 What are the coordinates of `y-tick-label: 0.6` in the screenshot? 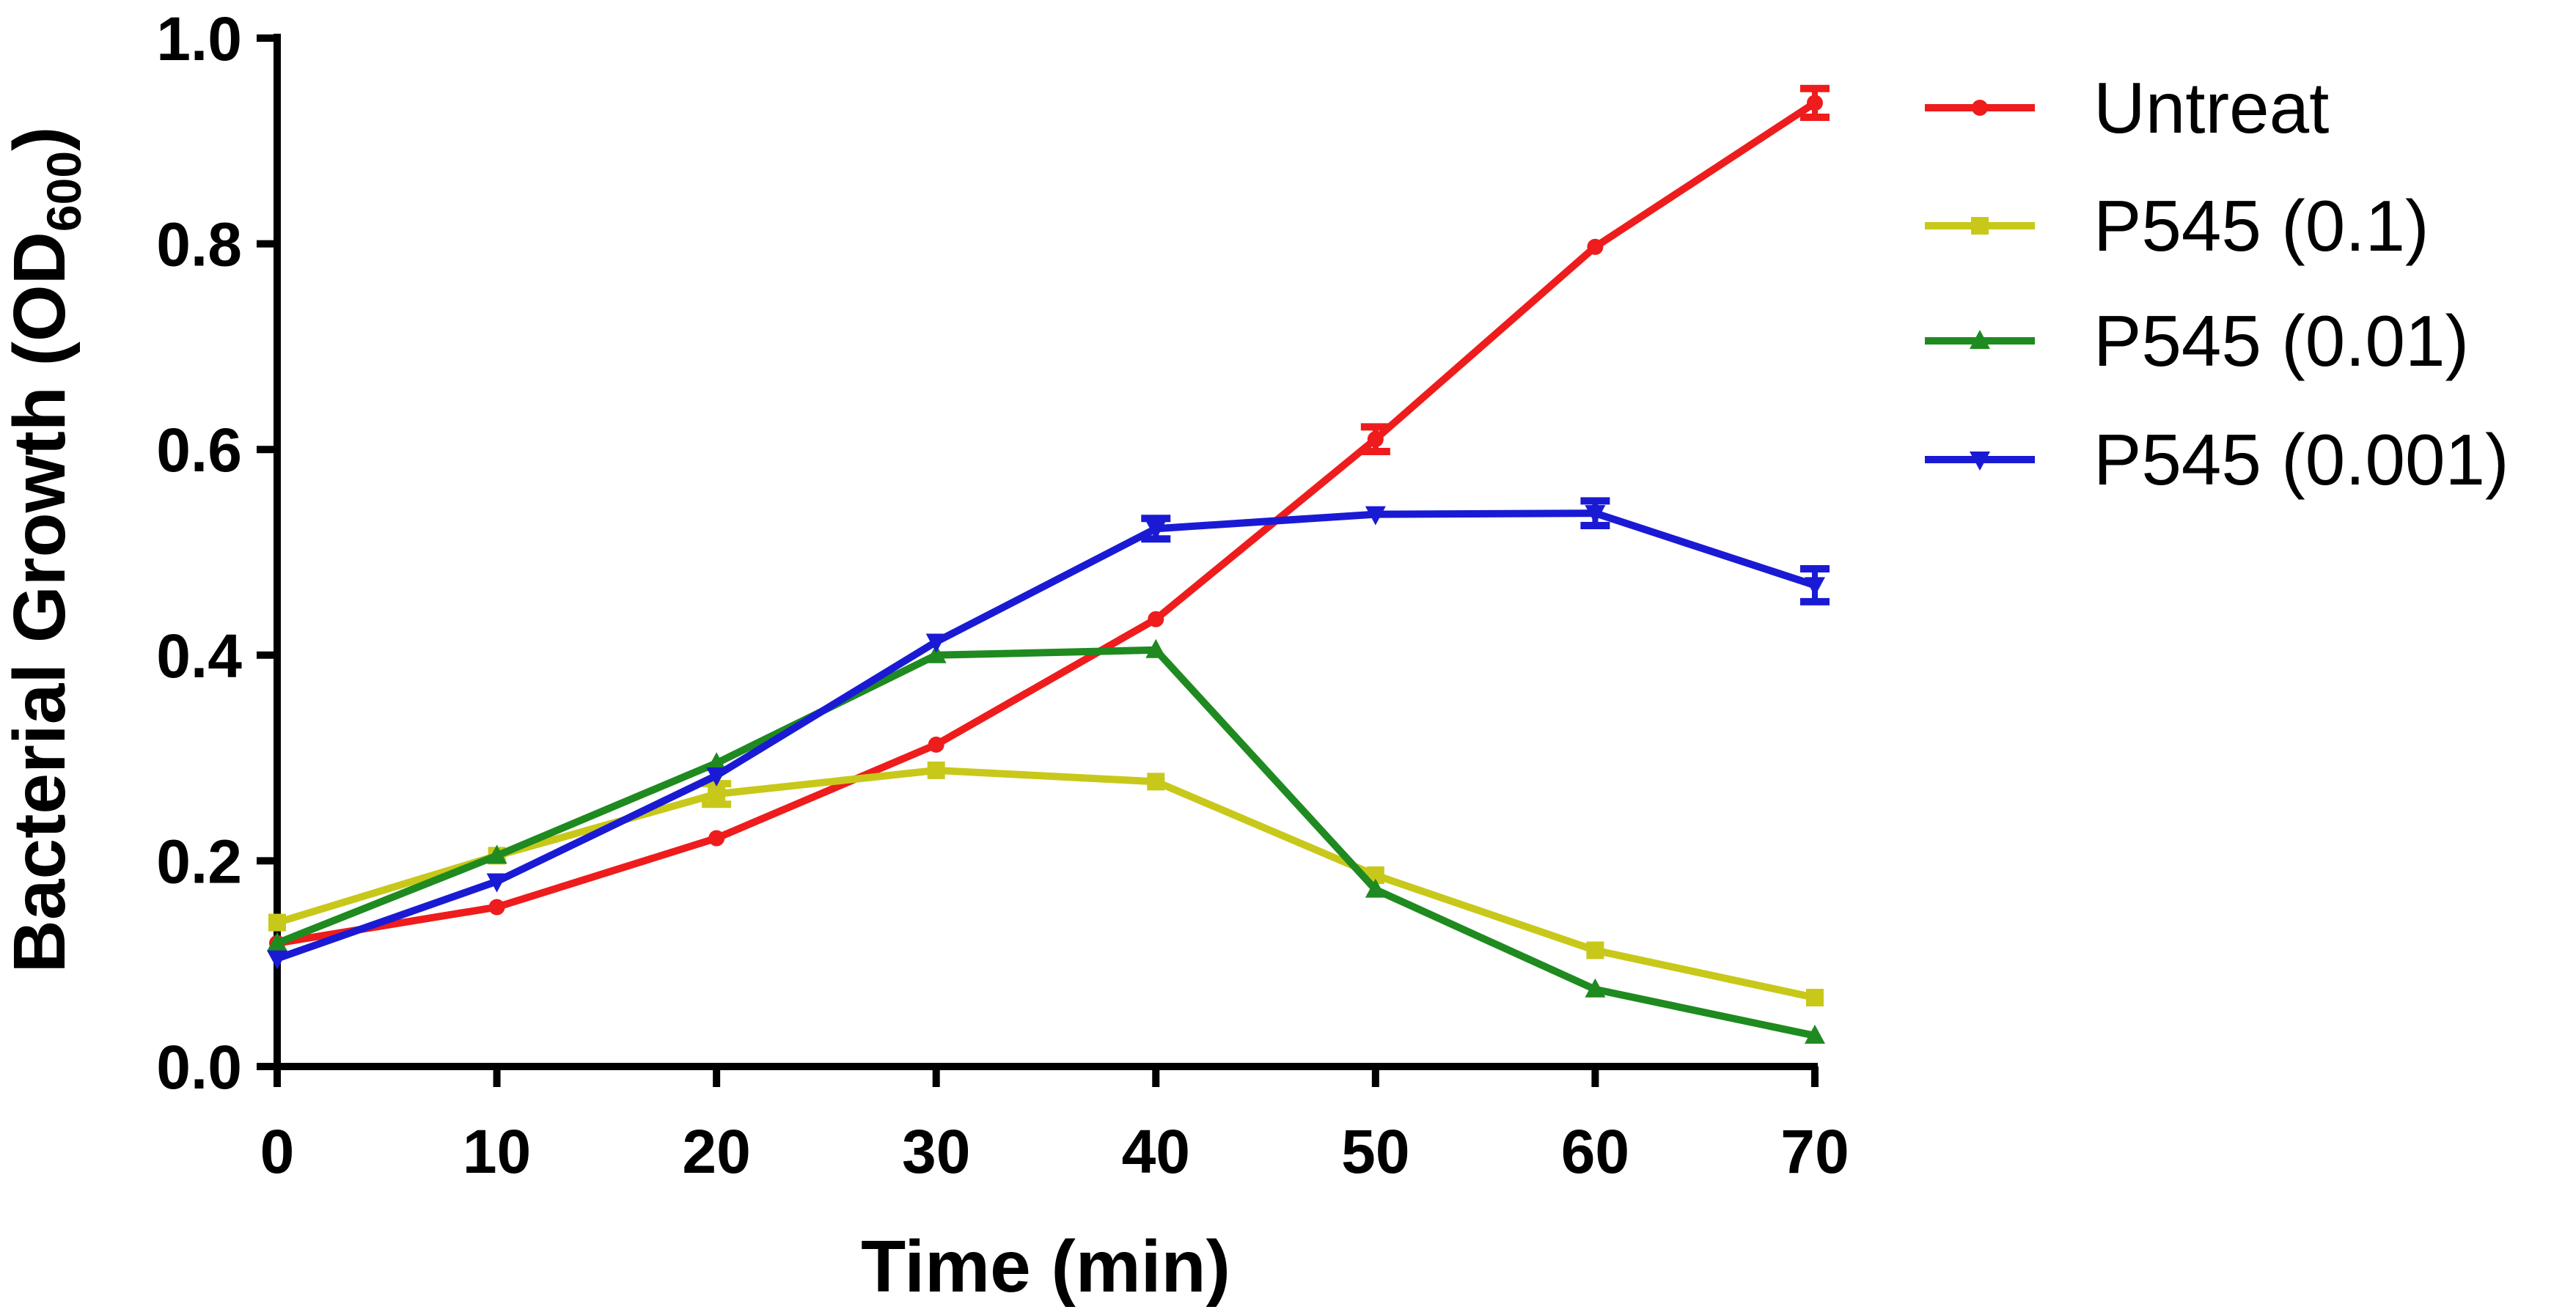 It's located at (199, 450).